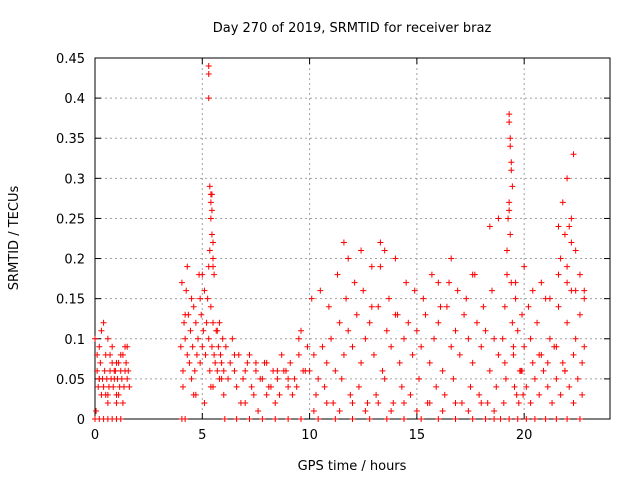 The image size is (640, 480). Describe the element at coordinates (14, 238) in the screenshot. I see `y-axis-label: SRMTID / TECUs` at that location.